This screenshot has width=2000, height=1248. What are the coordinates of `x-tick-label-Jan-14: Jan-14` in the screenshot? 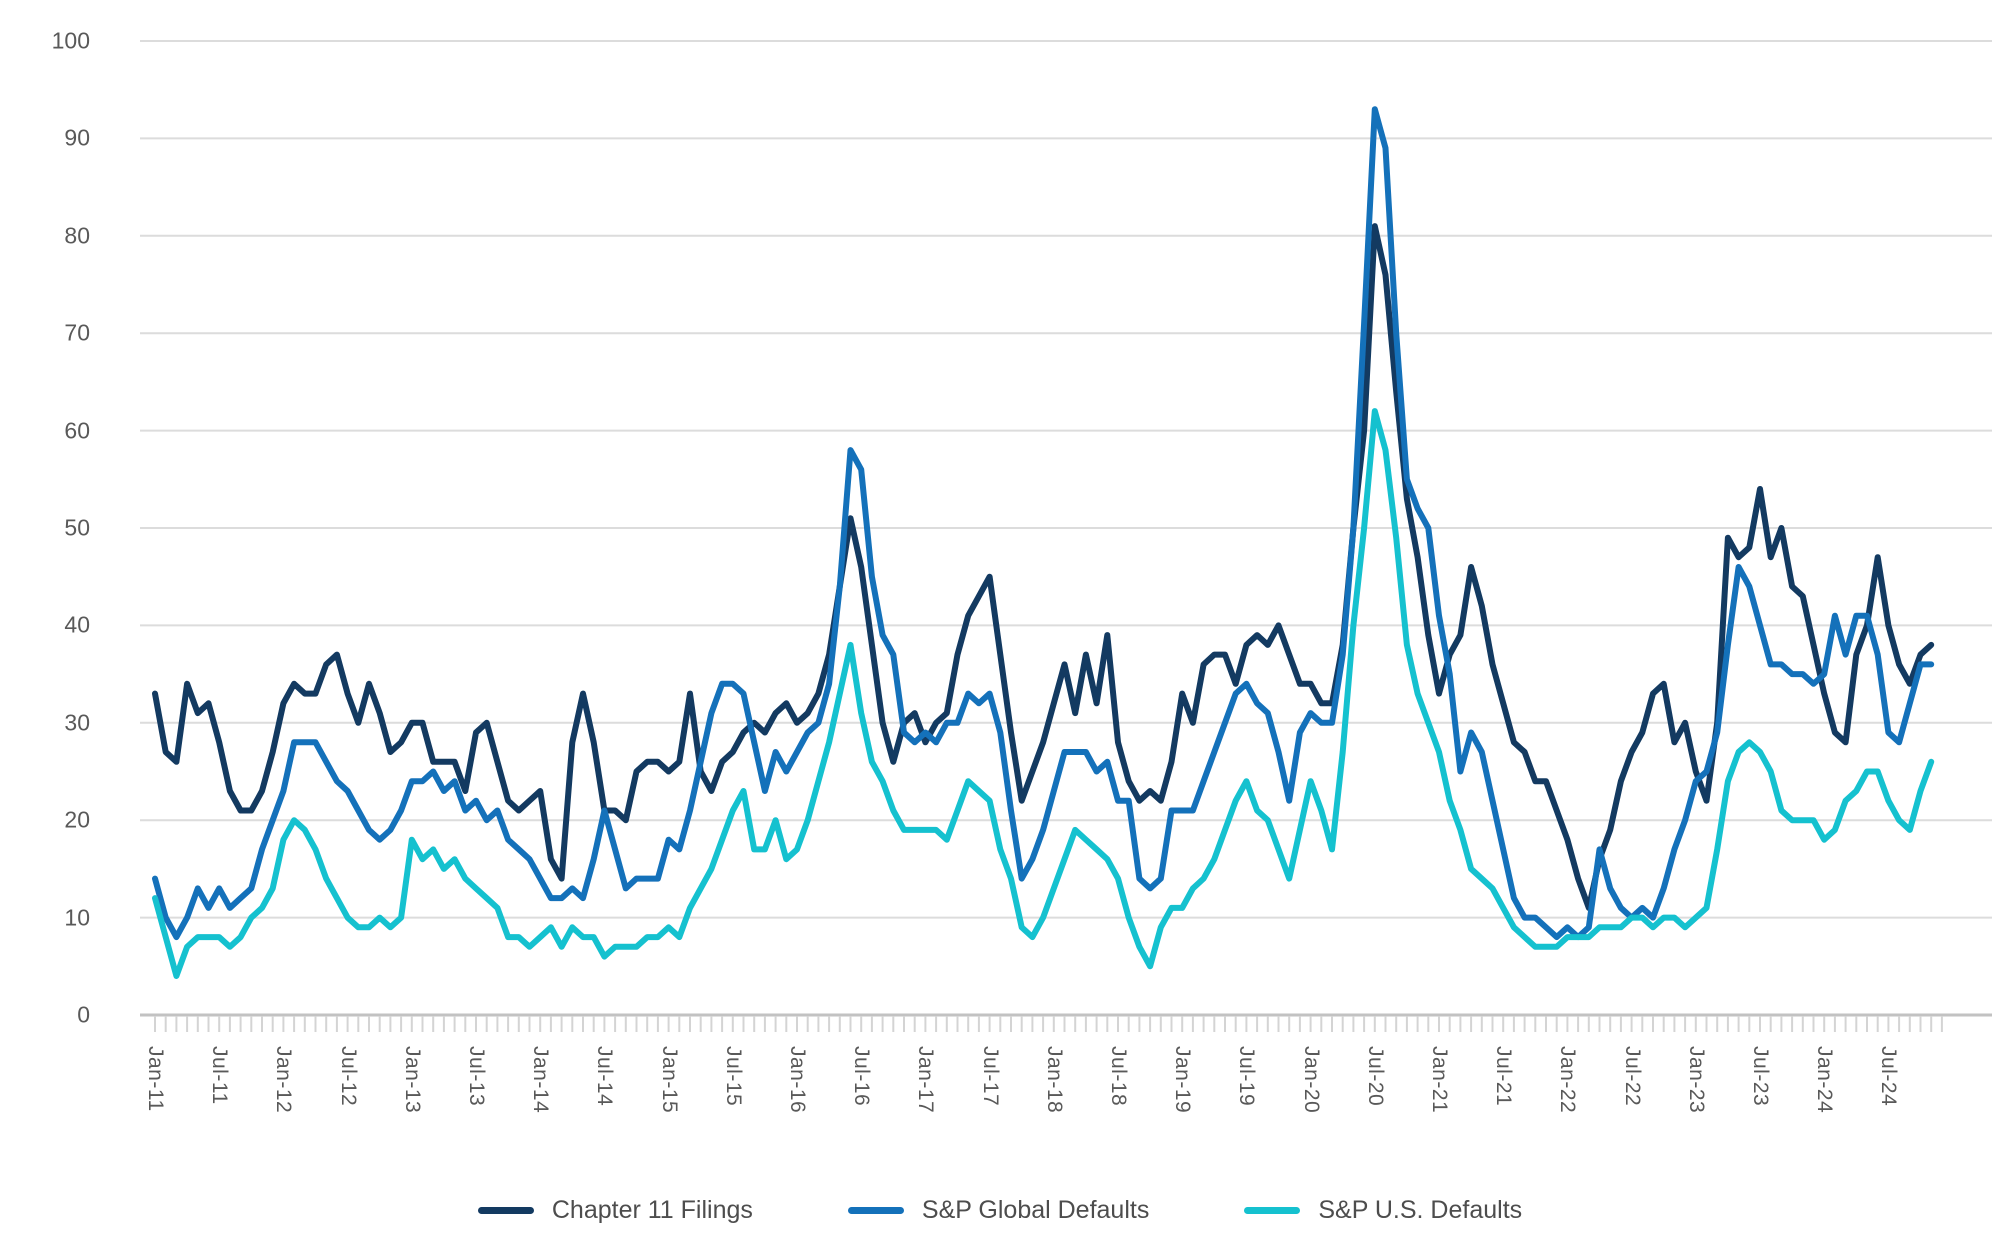 It's located at (541, 1080).